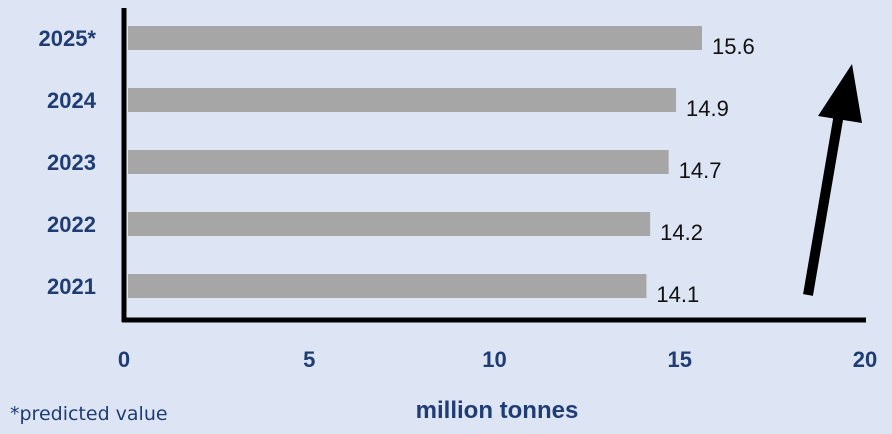  I want to click on category-label-2023: 2023, so click(71, 162).